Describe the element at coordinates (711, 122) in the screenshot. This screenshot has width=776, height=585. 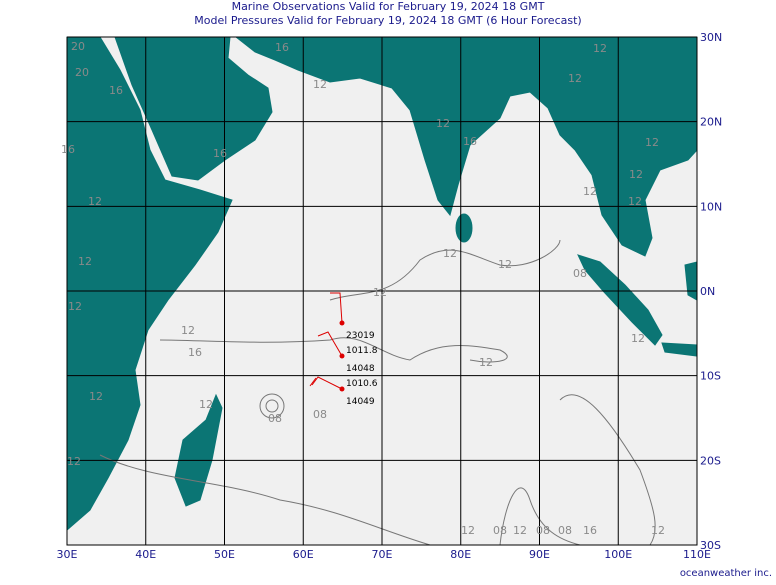
I see `lat-label: 20N` at that location.